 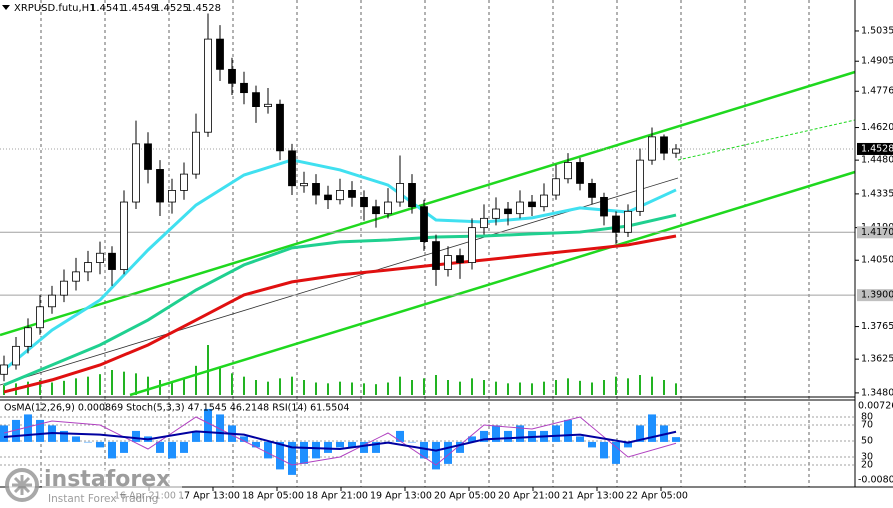 I want to click on rsi-line, so click(x=340, y=441).